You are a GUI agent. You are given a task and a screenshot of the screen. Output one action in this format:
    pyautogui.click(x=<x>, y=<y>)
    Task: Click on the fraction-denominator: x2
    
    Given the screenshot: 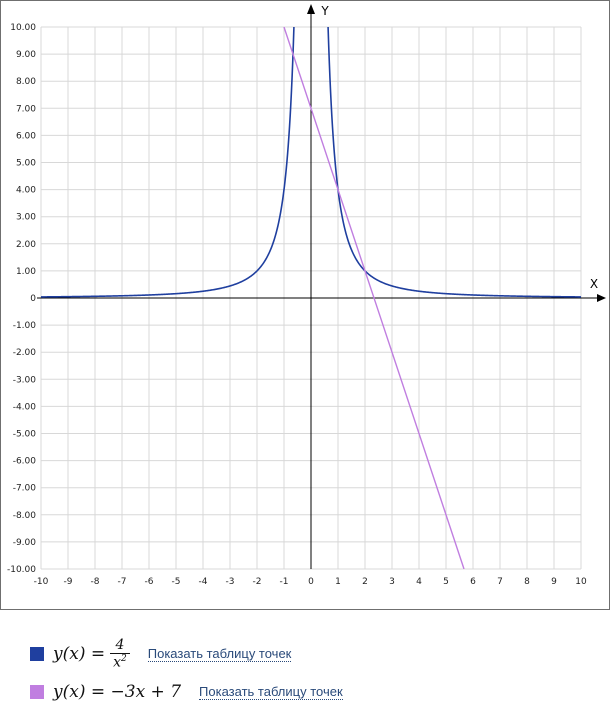 What is the action you would take?
    pyautogui.click(x=120, y=661)
    